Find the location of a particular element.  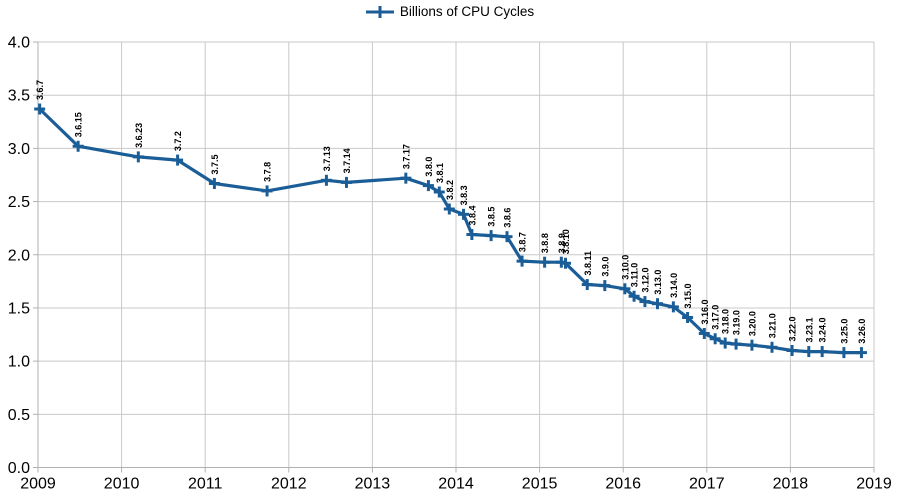

data-point-label: 3.7.14 is located at coordinates (347, 160).